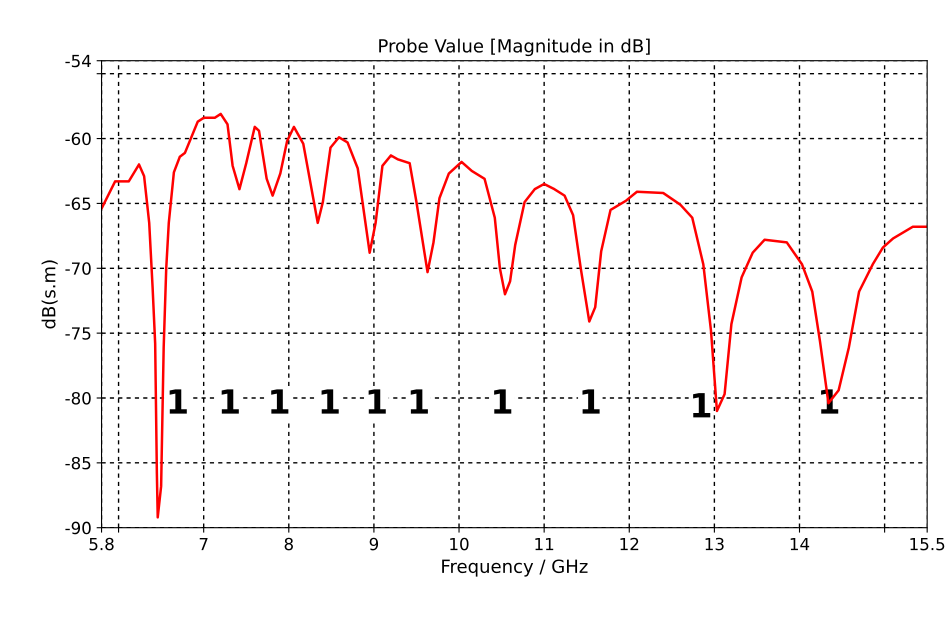  What do you see at coordinates (78, 528) in the screenshot?
I see `y-tick-label: -90` at bounding box center [78, 528].